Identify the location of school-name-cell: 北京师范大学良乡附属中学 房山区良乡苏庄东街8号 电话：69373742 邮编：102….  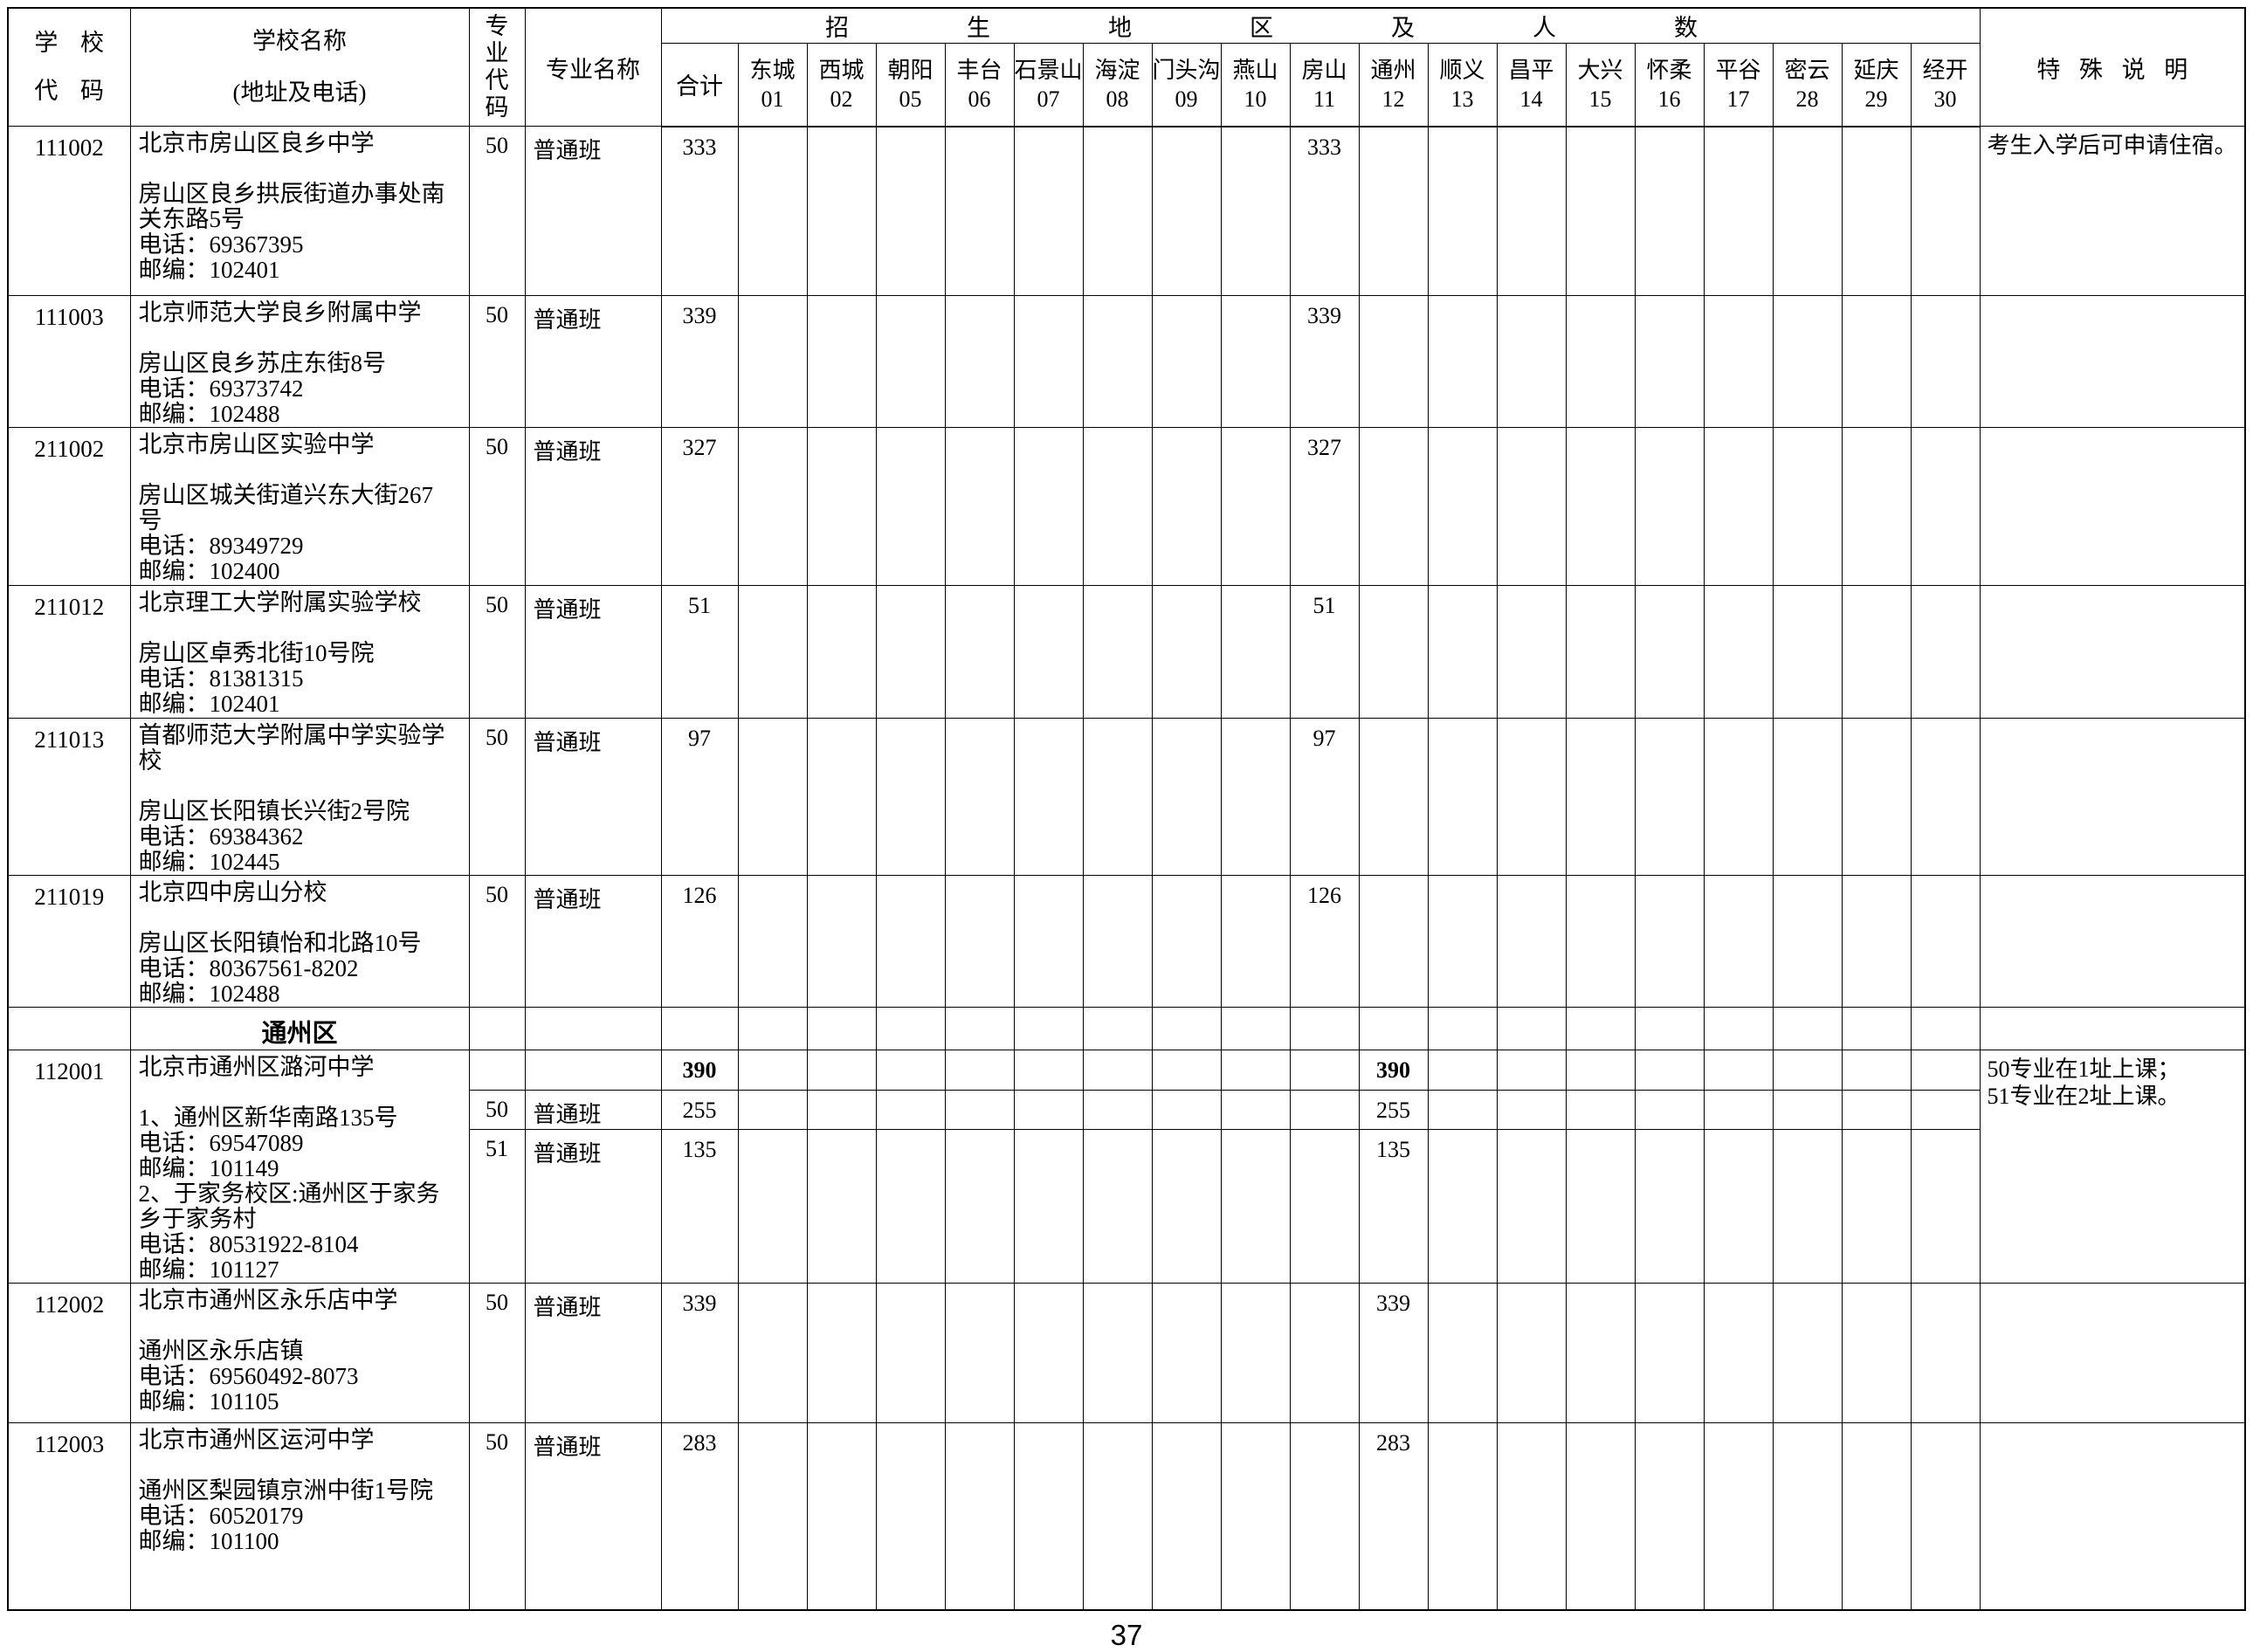
(299, 361).